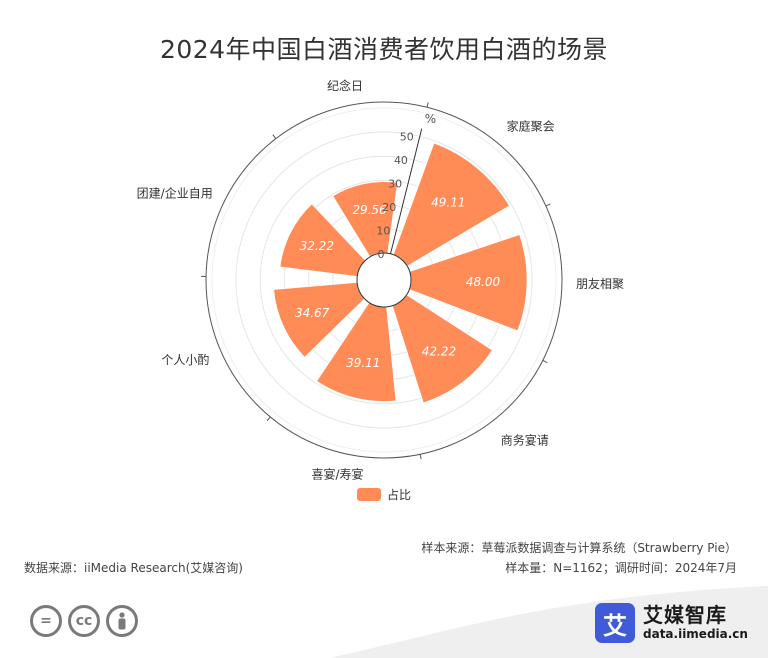 The width and height of the screenshot is (768, 658). Describe the element at coordinates (579, 548) in the screenshot. I see `sample-source: 样本来源：草莓派数据调查与计算系统（Strawberry Pie）` at that location.